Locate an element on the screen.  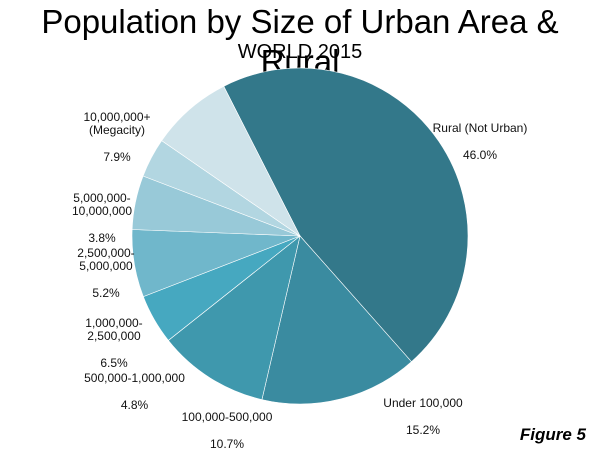
slice-label-rural: Rural (Not Urban) 46.0% is located at coordinates (480, 141).